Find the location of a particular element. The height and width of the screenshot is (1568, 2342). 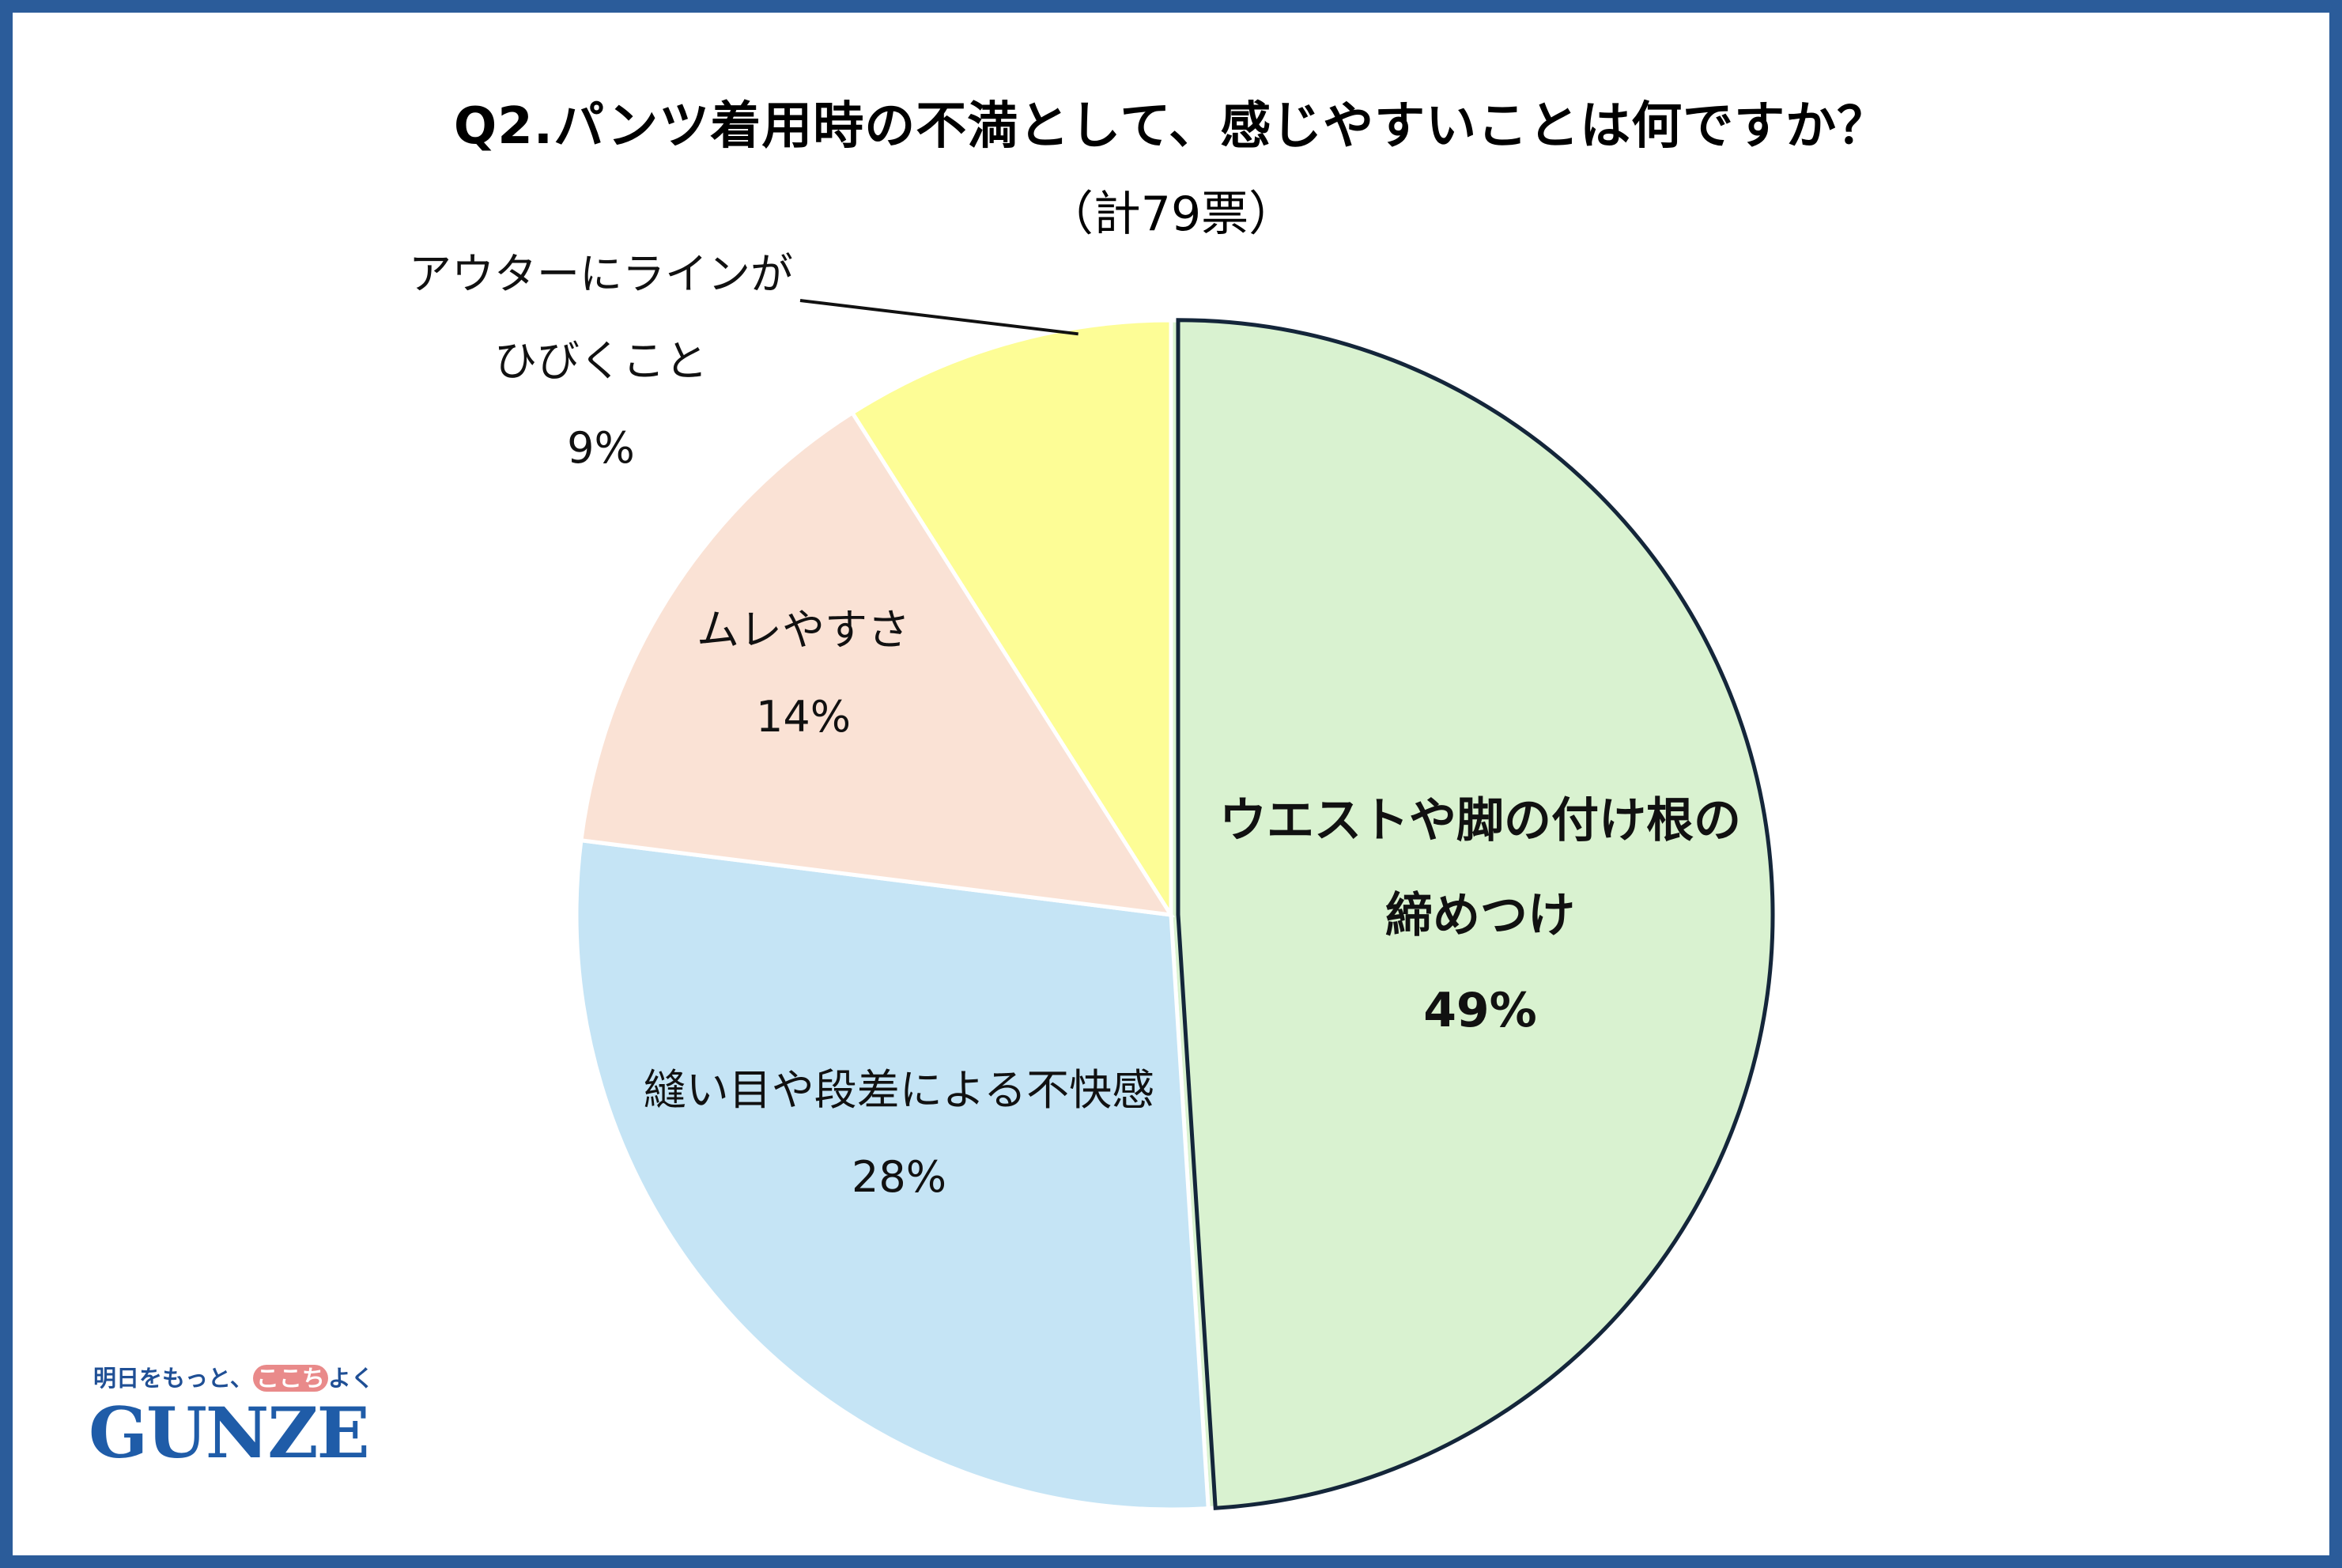

gunze-logo: 明日をもっと、 ここち よく GUNZE is located at coordinates (243, 1423).